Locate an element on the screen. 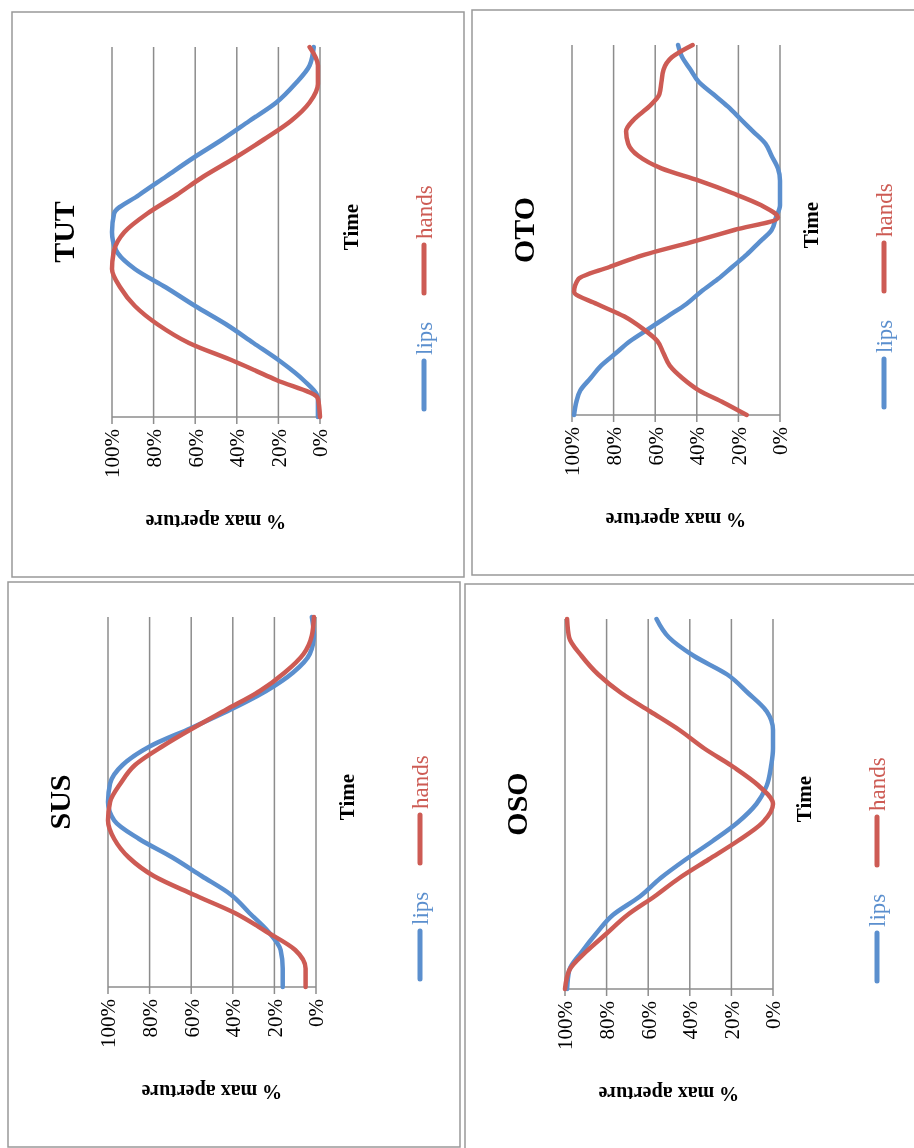  text: OTO is located at coordinates (523, 230).